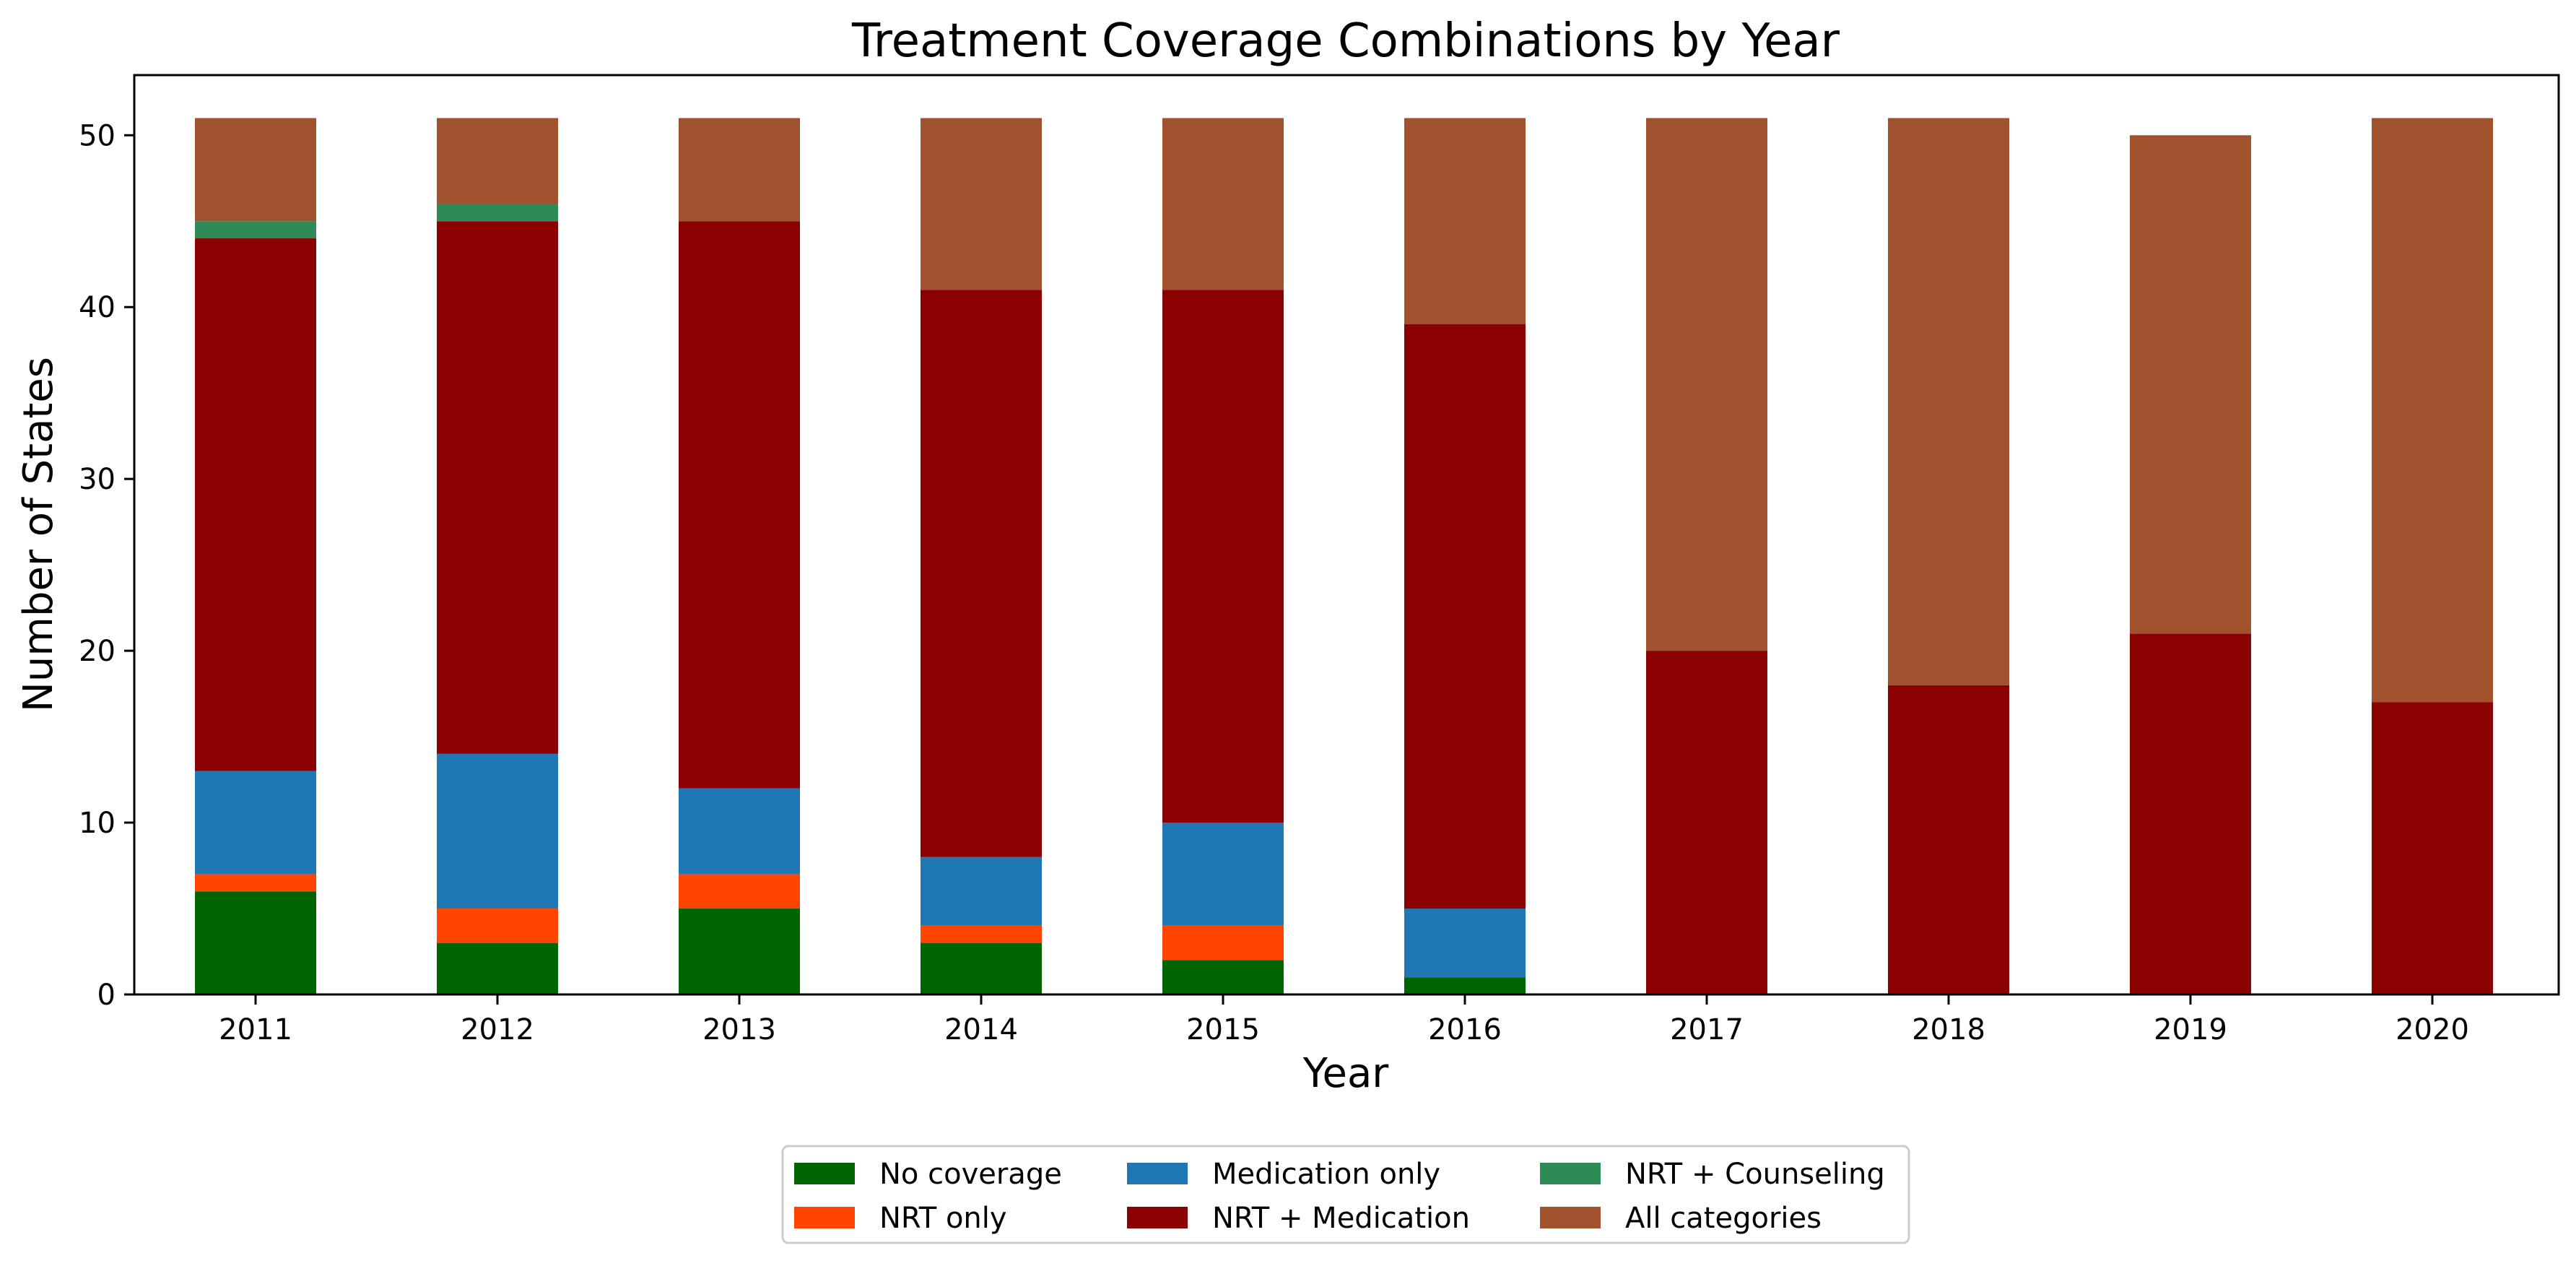 This screenshot has width=2576, height=1266. I want to click on legend-frame, so click(1345, 1194).